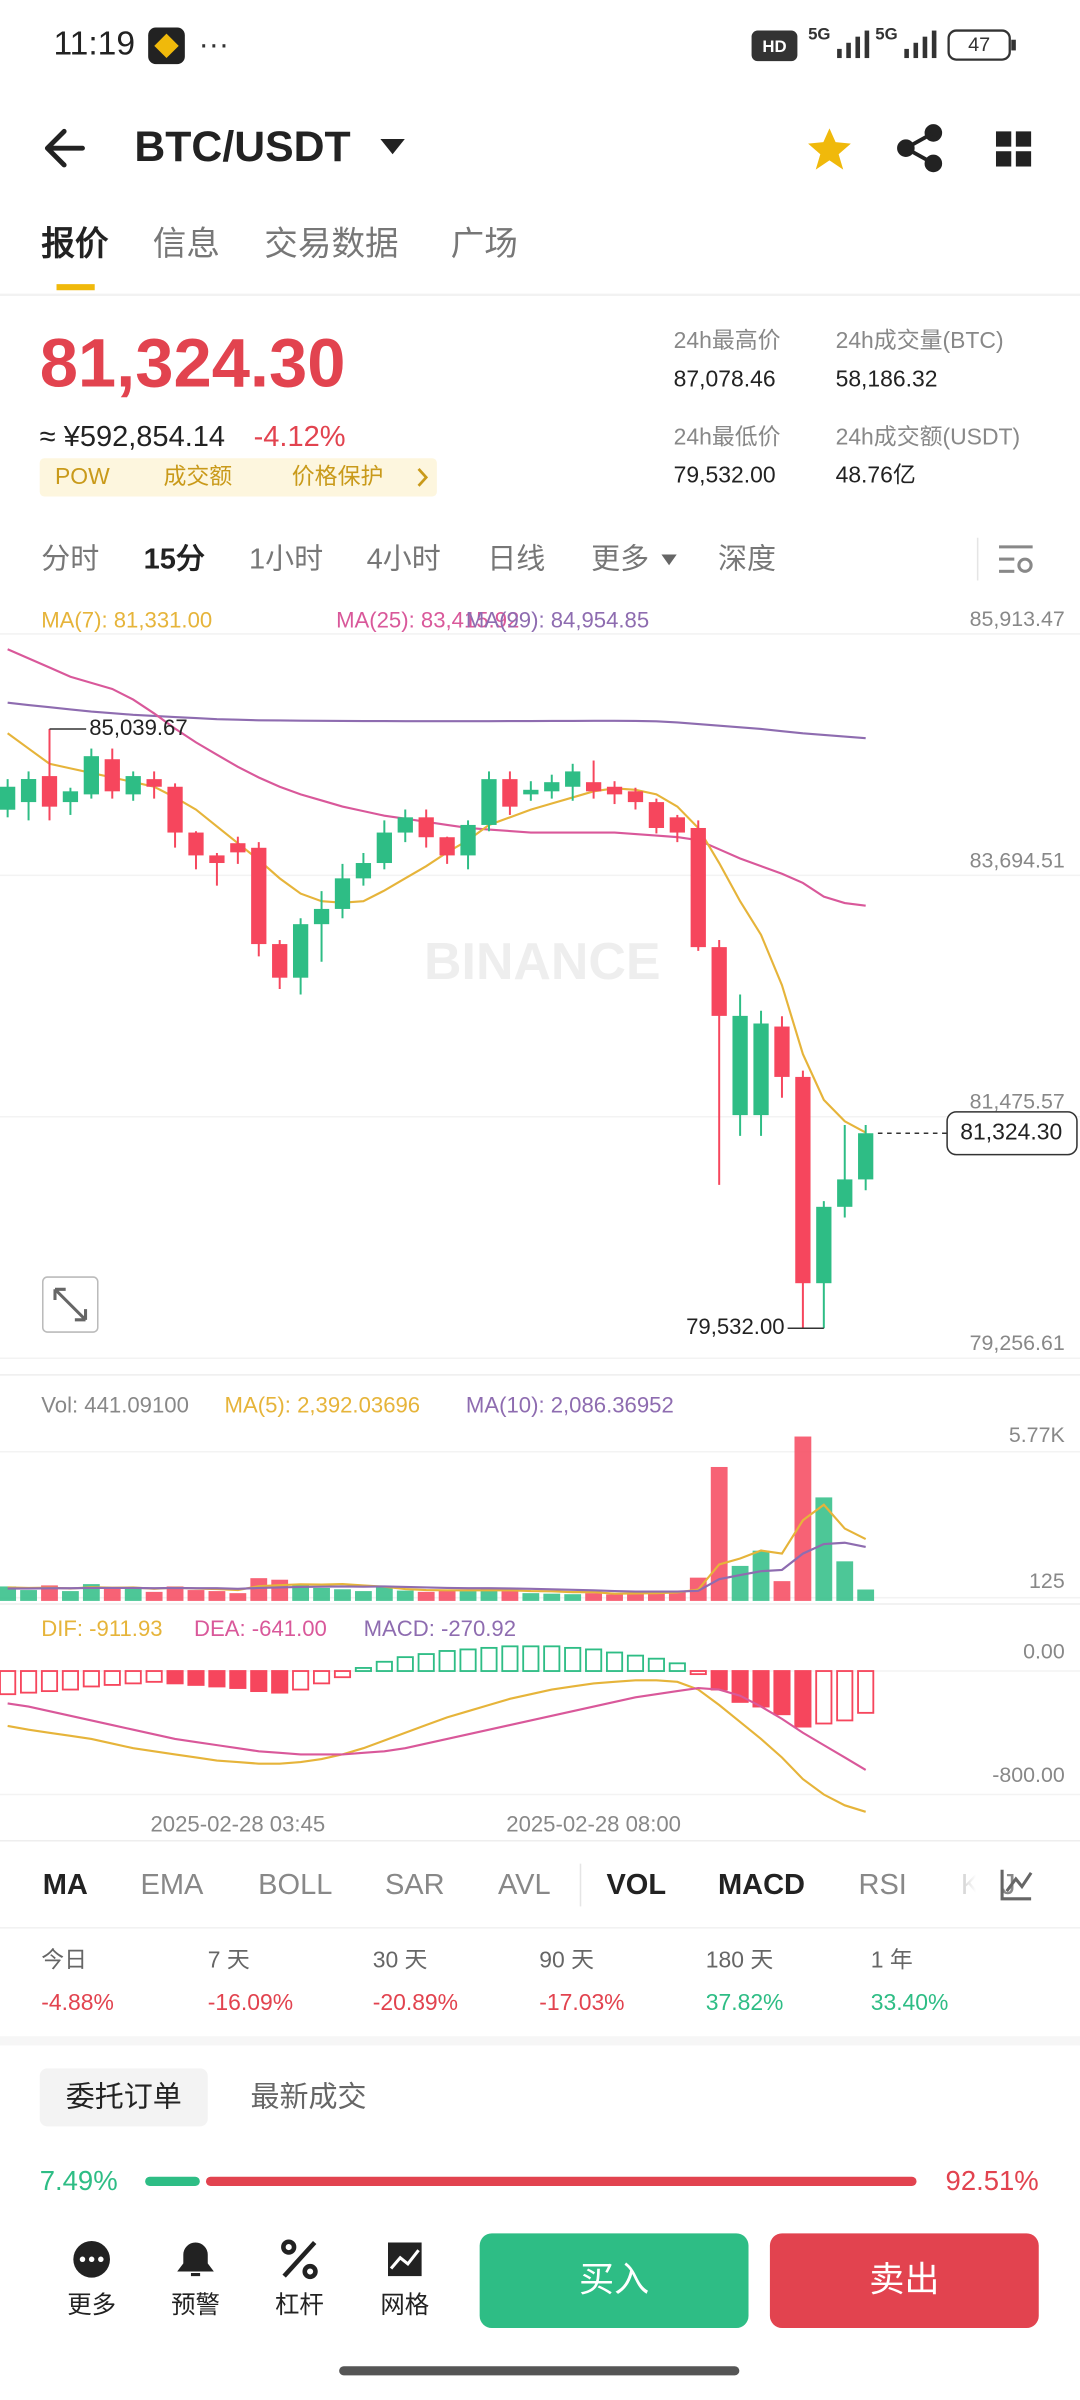 The image size is (1080, 2400). What do you see at coordinates (237, 1823) in the screenshot?
I see `x-tick-label: 2025-02-28 03:45` at bounding box center [237, 1823].